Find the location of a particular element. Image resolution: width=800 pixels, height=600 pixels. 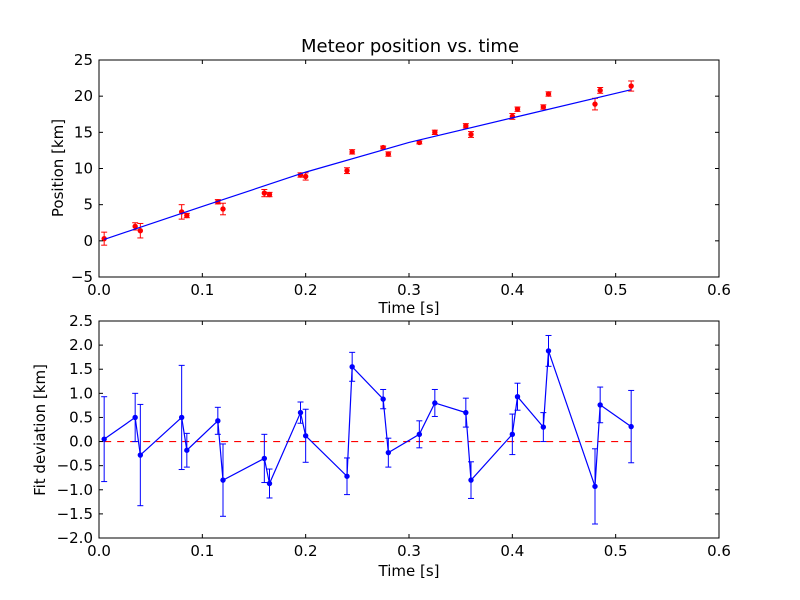

position-ytick-label: 0 is located at coordinates (88, 241).